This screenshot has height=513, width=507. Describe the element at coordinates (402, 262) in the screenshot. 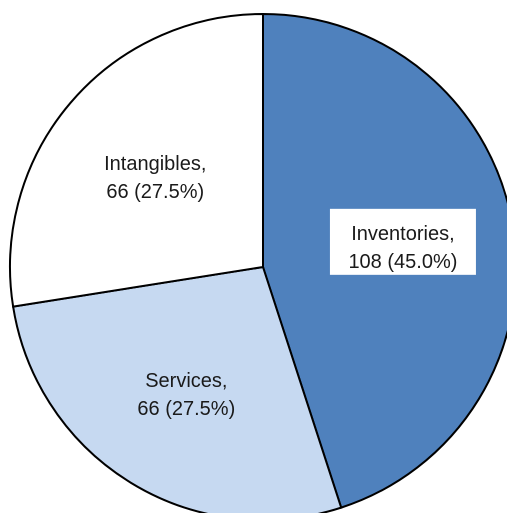

I see `slice-label-value: 108 (45.0%)` at that location.